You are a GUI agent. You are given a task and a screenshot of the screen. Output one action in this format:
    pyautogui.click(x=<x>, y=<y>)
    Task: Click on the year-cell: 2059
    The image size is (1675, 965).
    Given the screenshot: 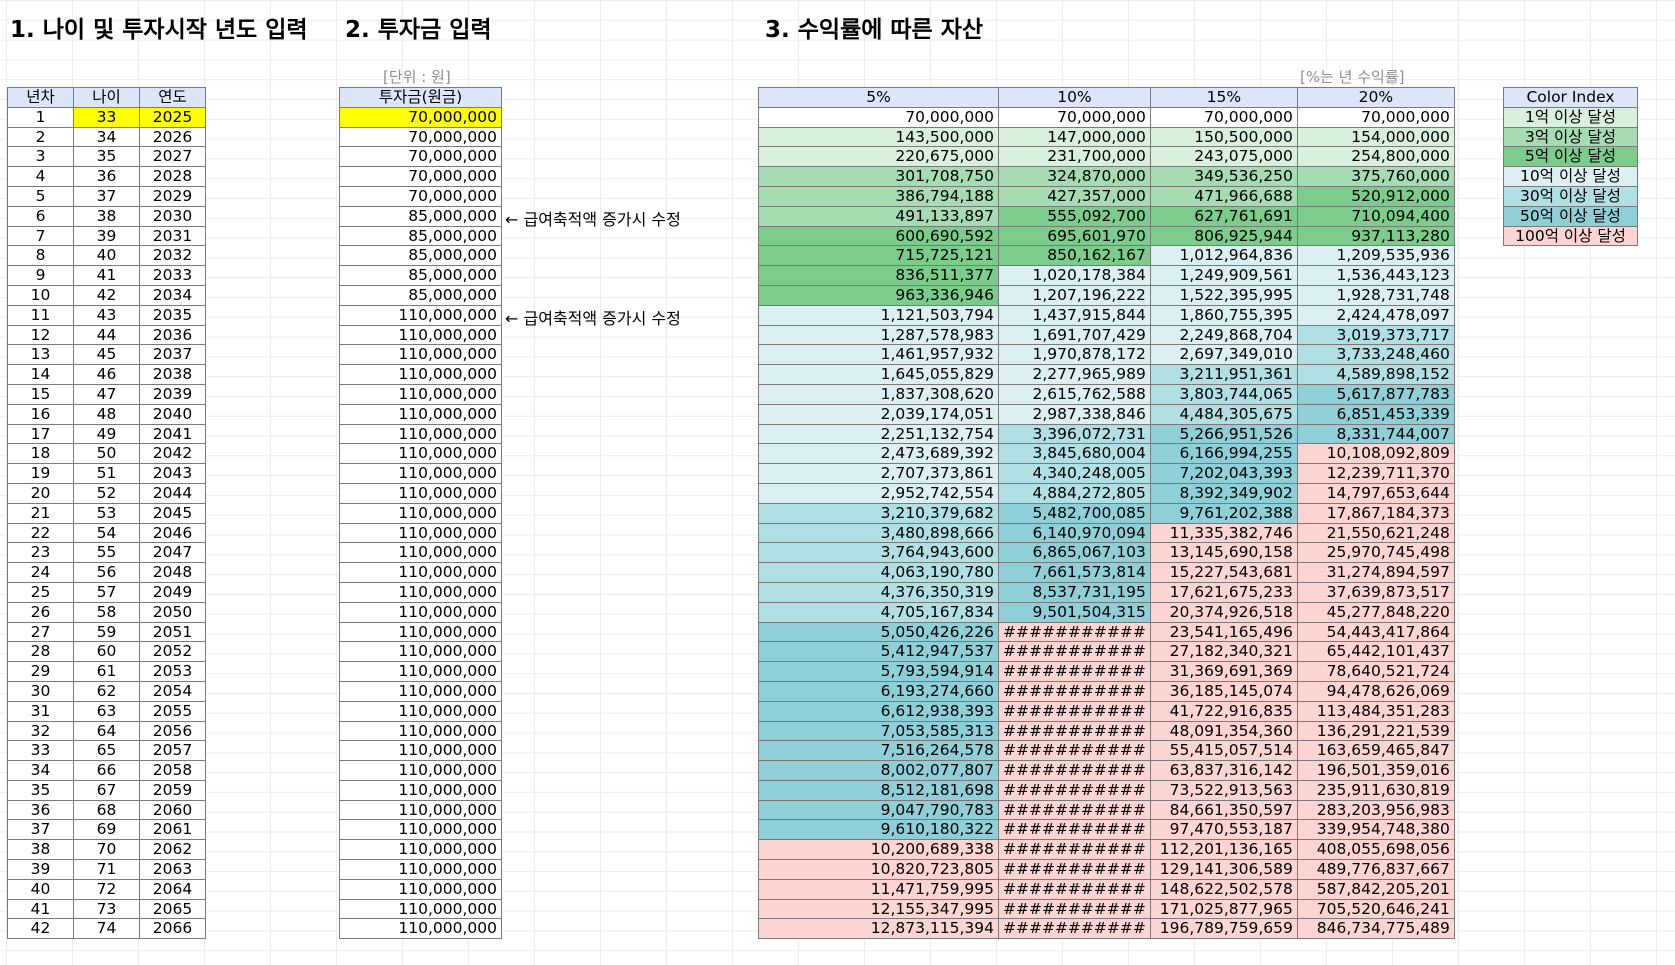 What is the action you would take?
    pyautogui.click(x=172, y=790)
    